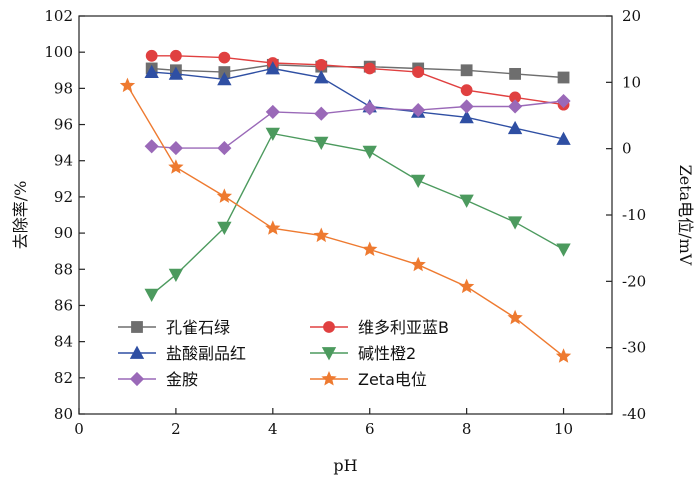  What do you see at coordinates (206, 353) in the screenshot?
I see `legend-label: 盐酸副品红` at bounding box center [206, 353].